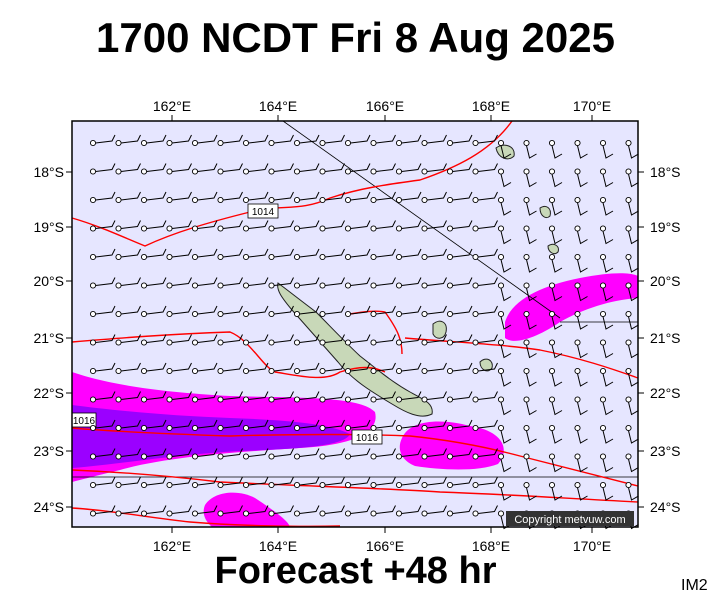 This screenshot has height=600, width=711. Describe the element at coordinates (385, 546) in the screenshot. I see `lon-label-bottom: 166°E` at that location.